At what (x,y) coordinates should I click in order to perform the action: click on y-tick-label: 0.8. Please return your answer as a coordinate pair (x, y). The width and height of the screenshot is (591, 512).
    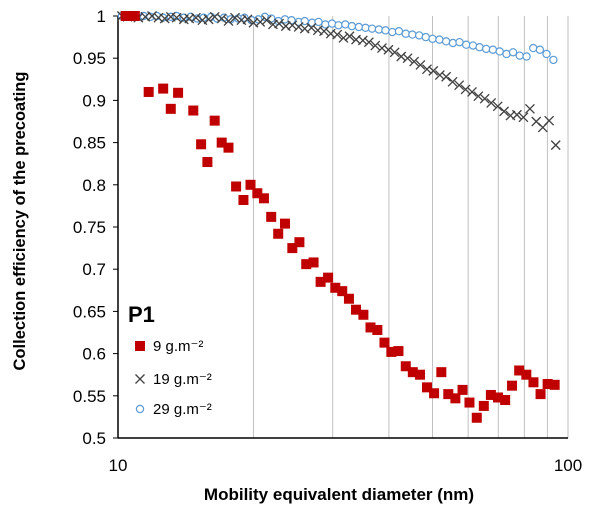
    Looking at the image, I should click on (94, 185).